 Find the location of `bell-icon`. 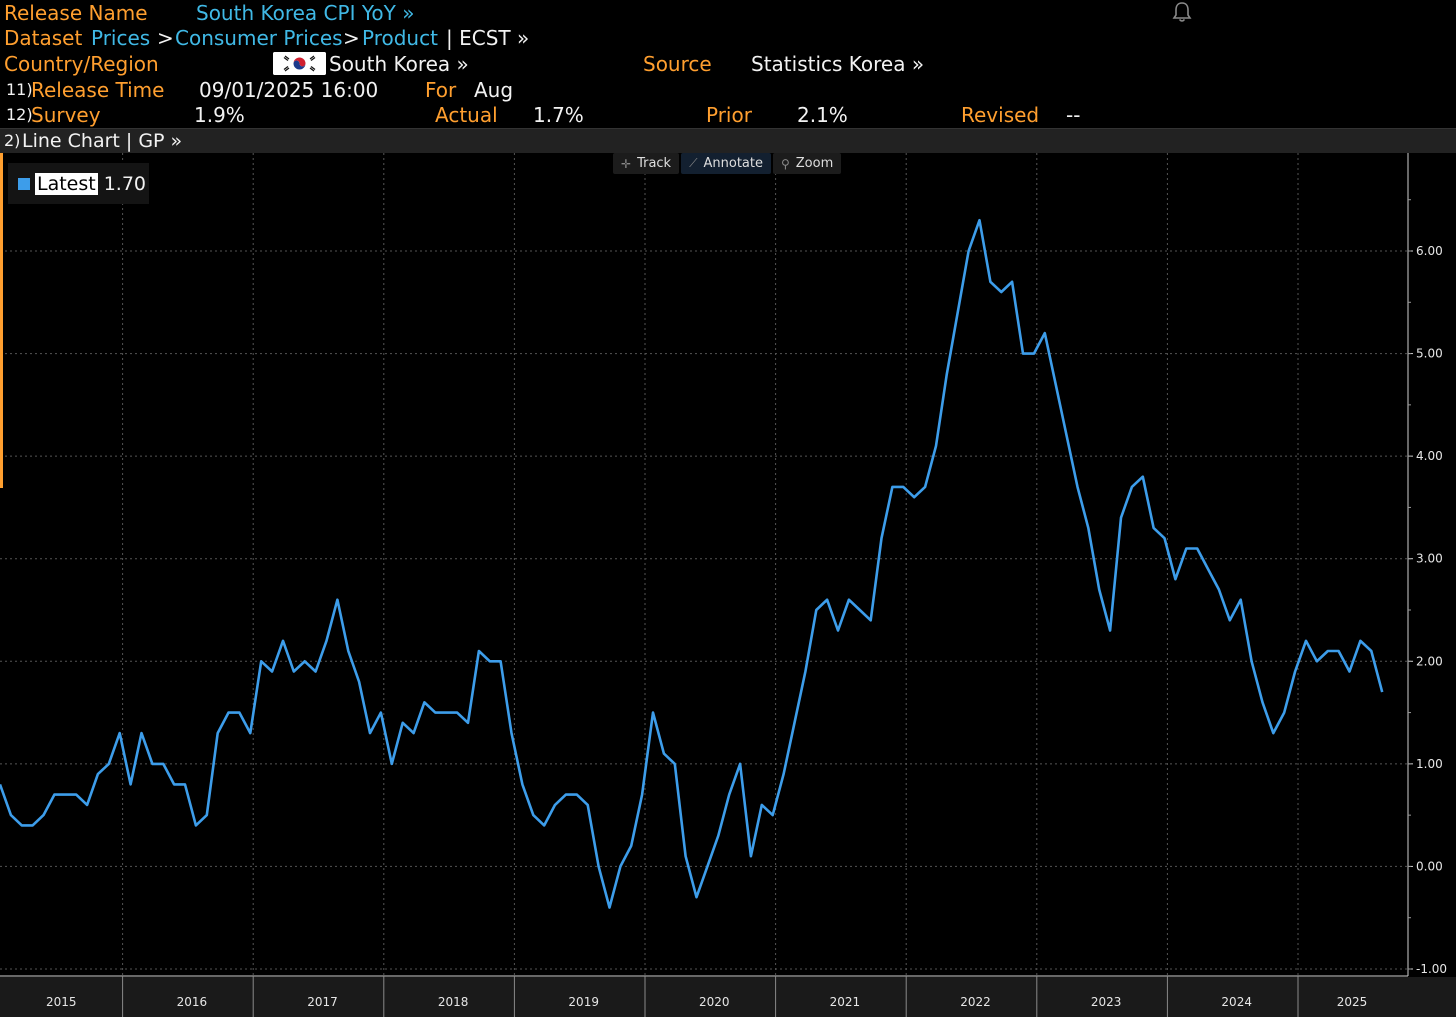

bell-icon is located at coordinates (1182, 12).